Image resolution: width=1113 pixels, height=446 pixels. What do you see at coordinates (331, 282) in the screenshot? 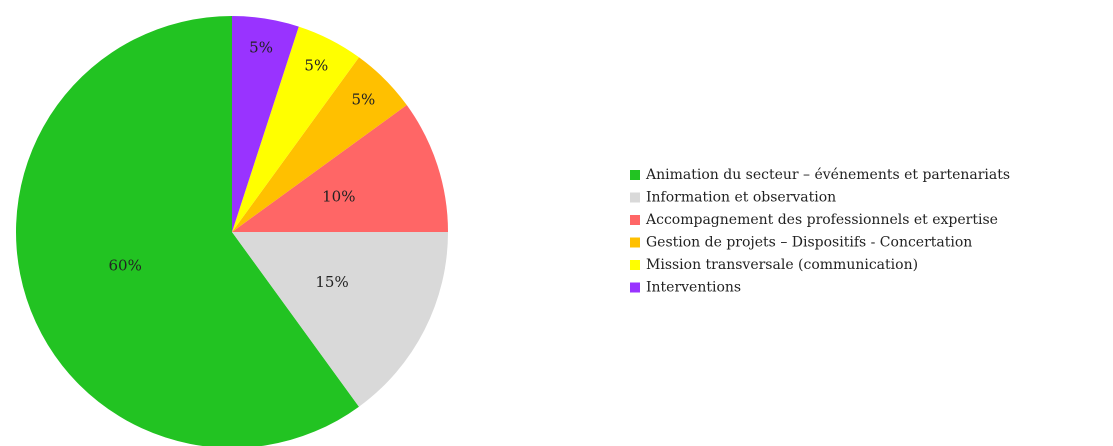
I see `slice-label: 15%` at bounding box center [331, 282].